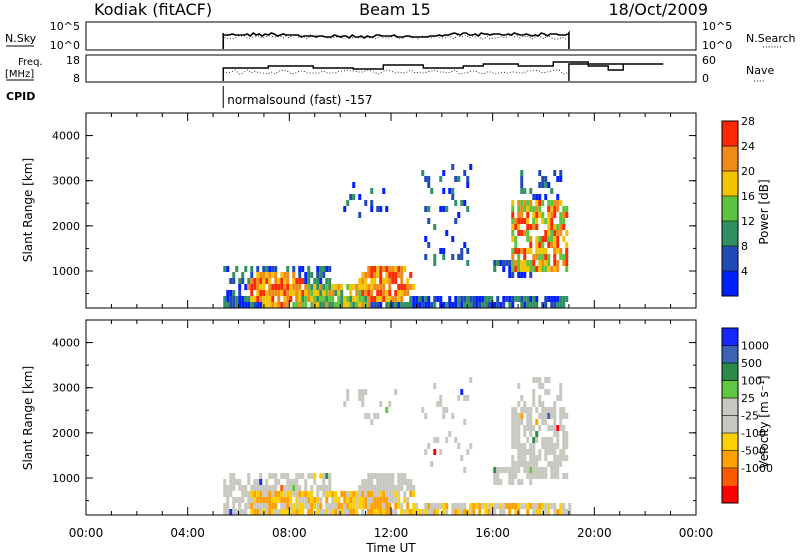 The image size is (800, 554). What do you see at coordinates (66, 343) in the screenshot?
I see `y-tick-label: 4000` at bounding box center [66, 343].